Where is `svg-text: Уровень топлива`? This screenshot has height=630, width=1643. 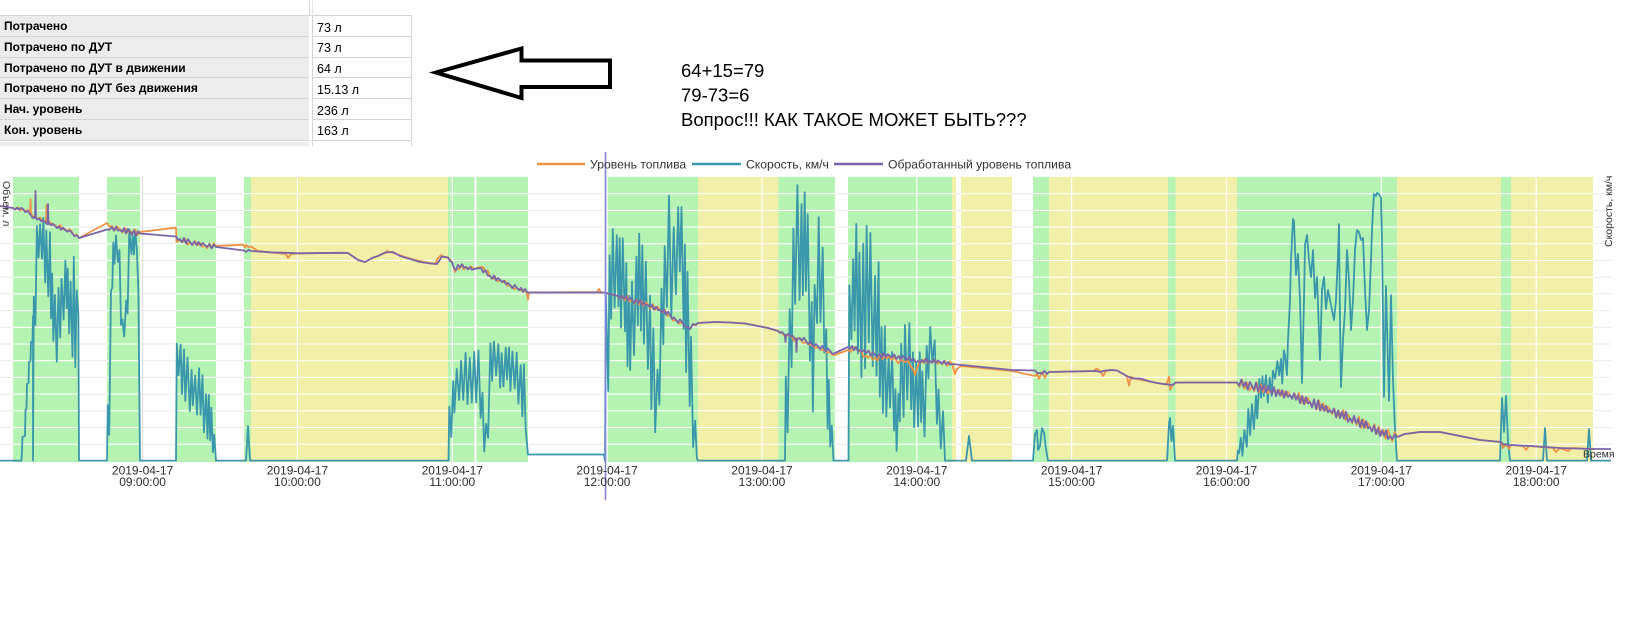 svg-text: Уровень топлива is located at coordinates (638, 165).